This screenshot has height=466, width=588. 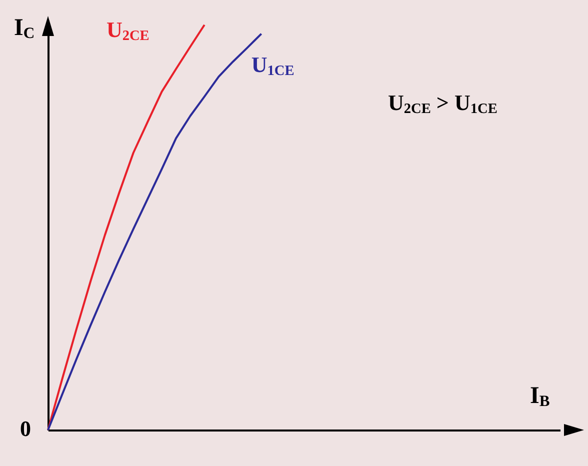 What do you see at coordinates (128, 30) in the screenshot?
I see `series-label: U$_{2CE}$` at bounding box center [128, 30].